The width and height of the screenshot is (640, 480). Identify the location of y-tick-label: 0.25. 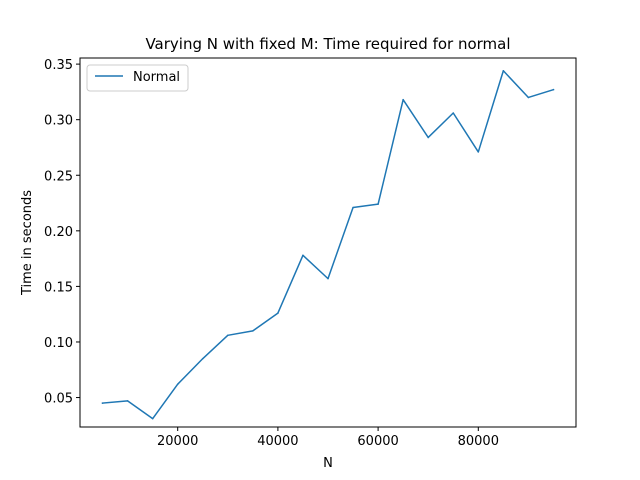
(58, 176).